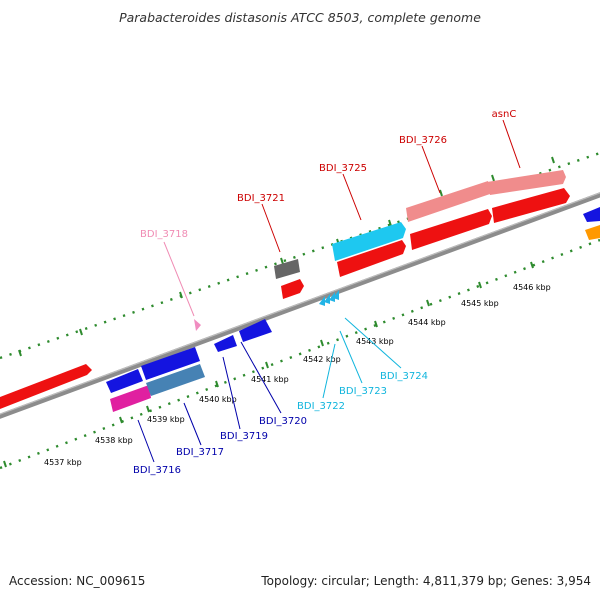 The image size is (600, 600). What do you see at coordinates (124, 381) in the screenshot?
I see `gene-bdi-3716-block` at bounding box center [124, 381].